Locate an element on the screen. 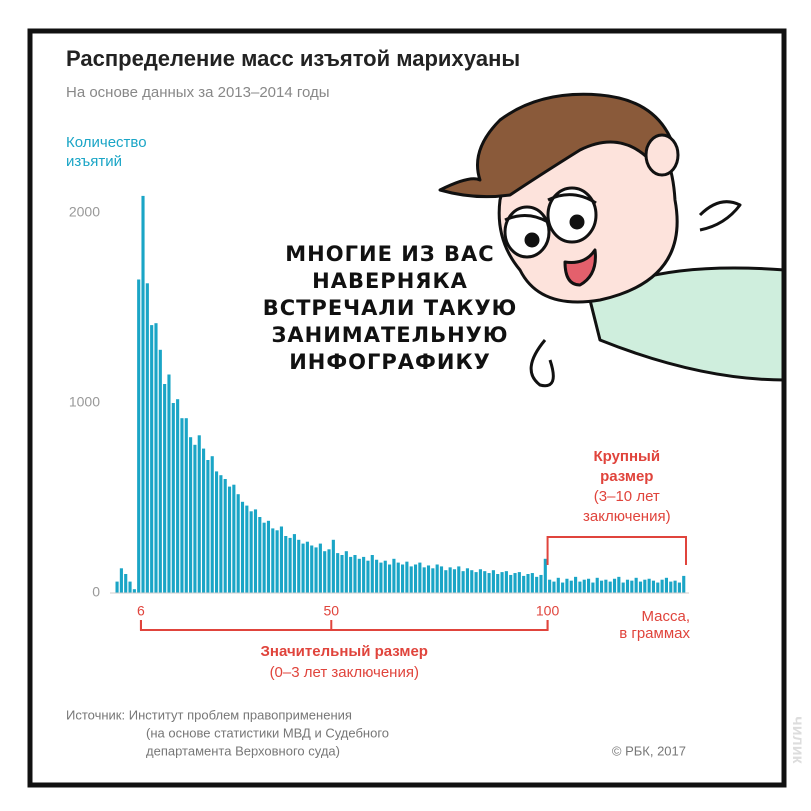 Image resolution: width=811 pixels, height=811 pixels. speech-text: ВСТРЕЧАЛИ ТАКУЮ is located at coordinates (390, 308).